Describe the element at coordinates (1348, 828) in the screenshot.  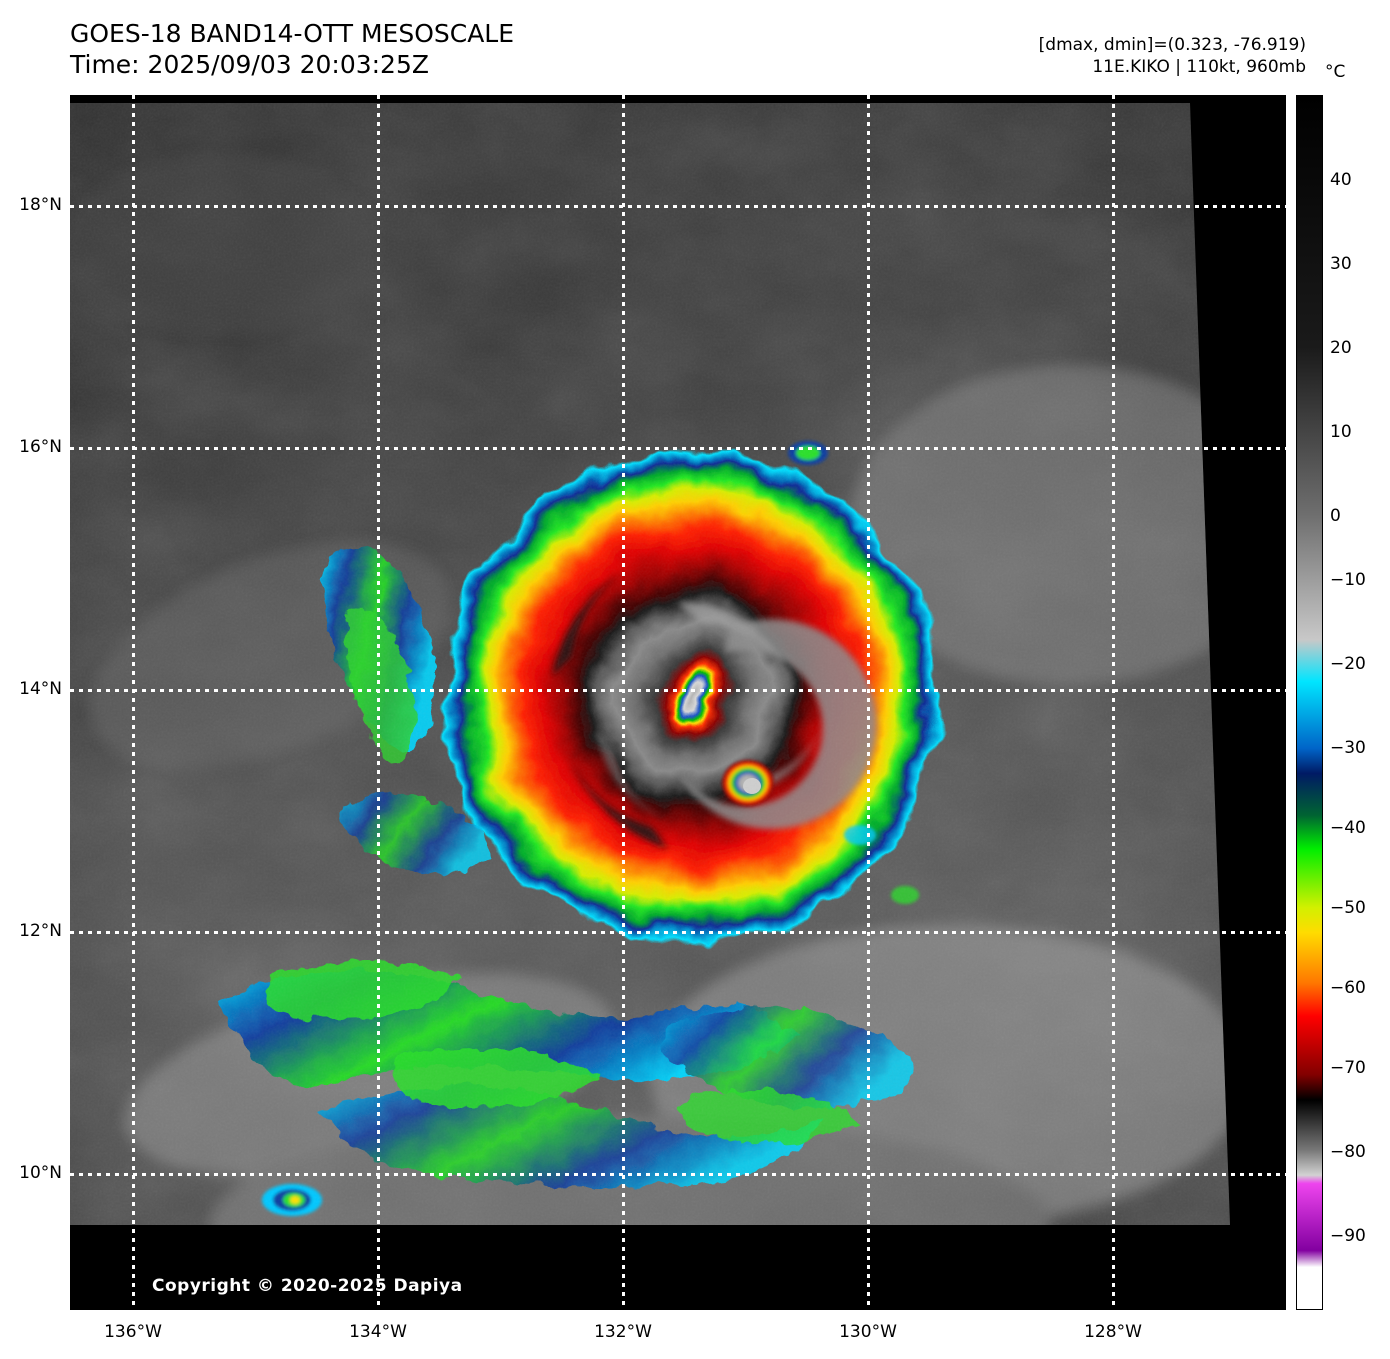
I see `cbtick-m40: −40` at that location.